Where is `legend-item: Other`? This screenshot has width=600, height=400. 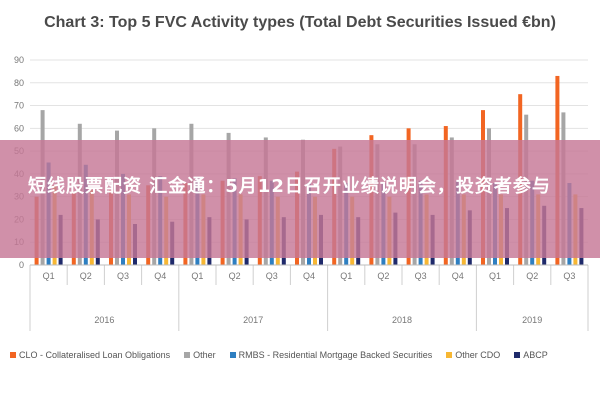 legend-item: Other is located at coordinates (200, 355).